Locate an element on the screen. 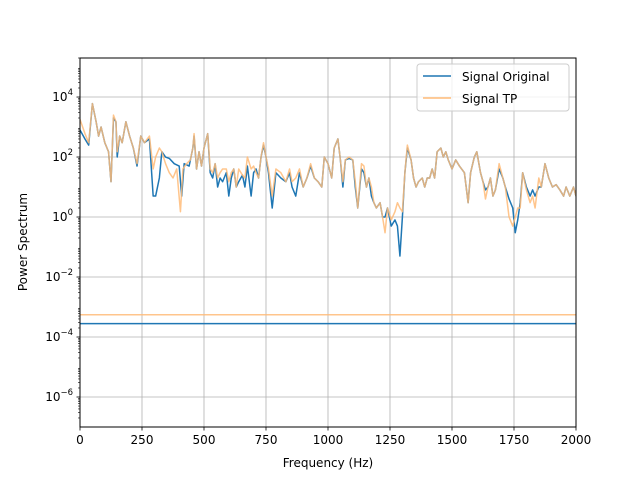 Image resolution: width=640 pixels, height=480 pixels. legend-label-tp: Signal TP is located at coordinates (489, 99).